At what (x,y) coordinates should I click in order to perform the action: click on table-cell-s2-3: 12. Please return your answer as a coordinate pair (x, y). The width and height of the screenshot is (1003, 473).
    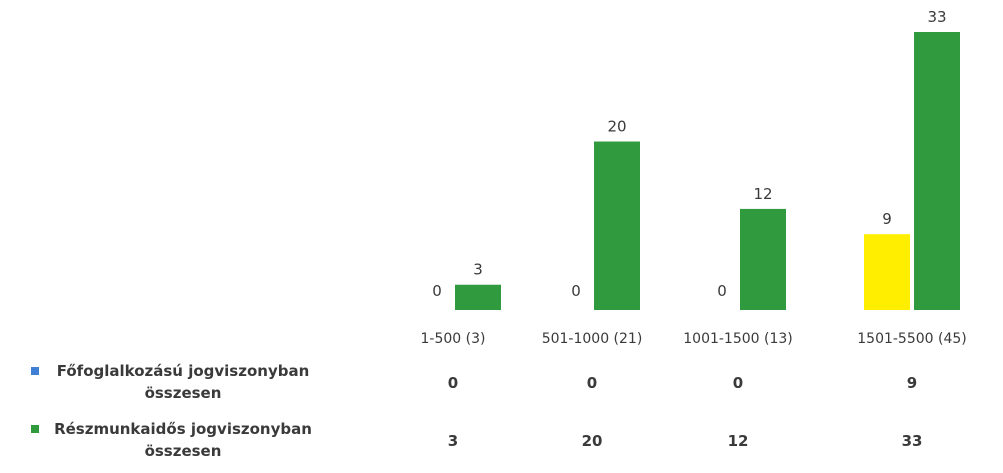
    Looking at the image, I should click on (738, 441).